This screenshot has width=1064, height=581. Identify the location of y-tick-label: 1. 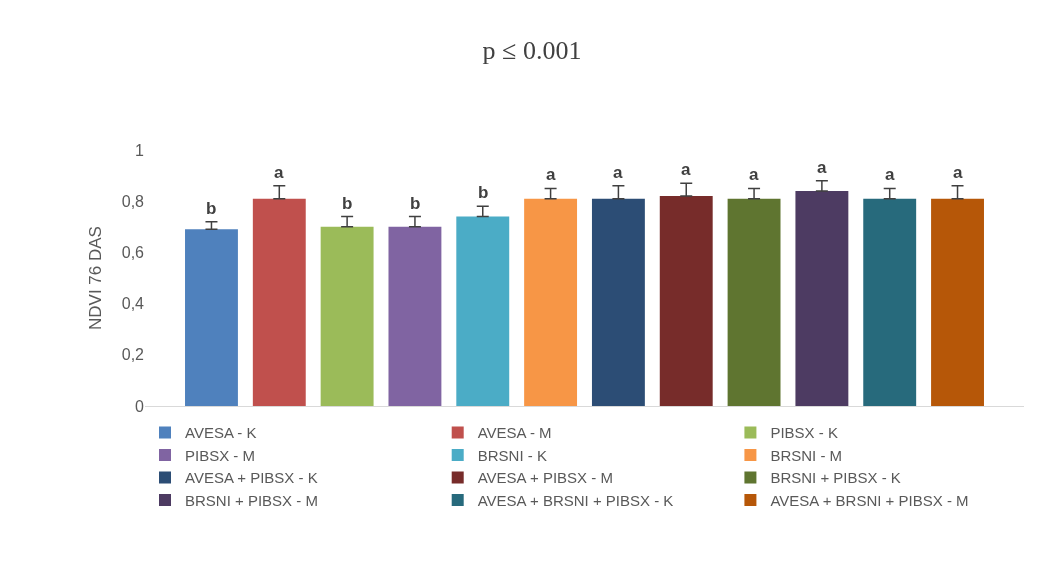
(140, 150).